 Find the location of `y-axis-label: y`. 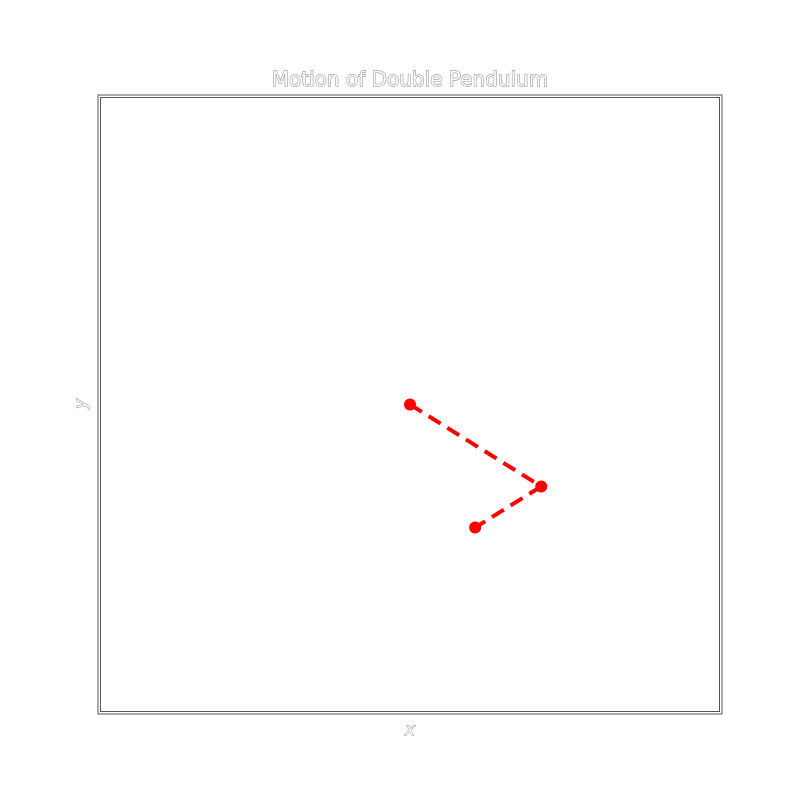

y-axis-label: y is located at coordinates (81, 404).